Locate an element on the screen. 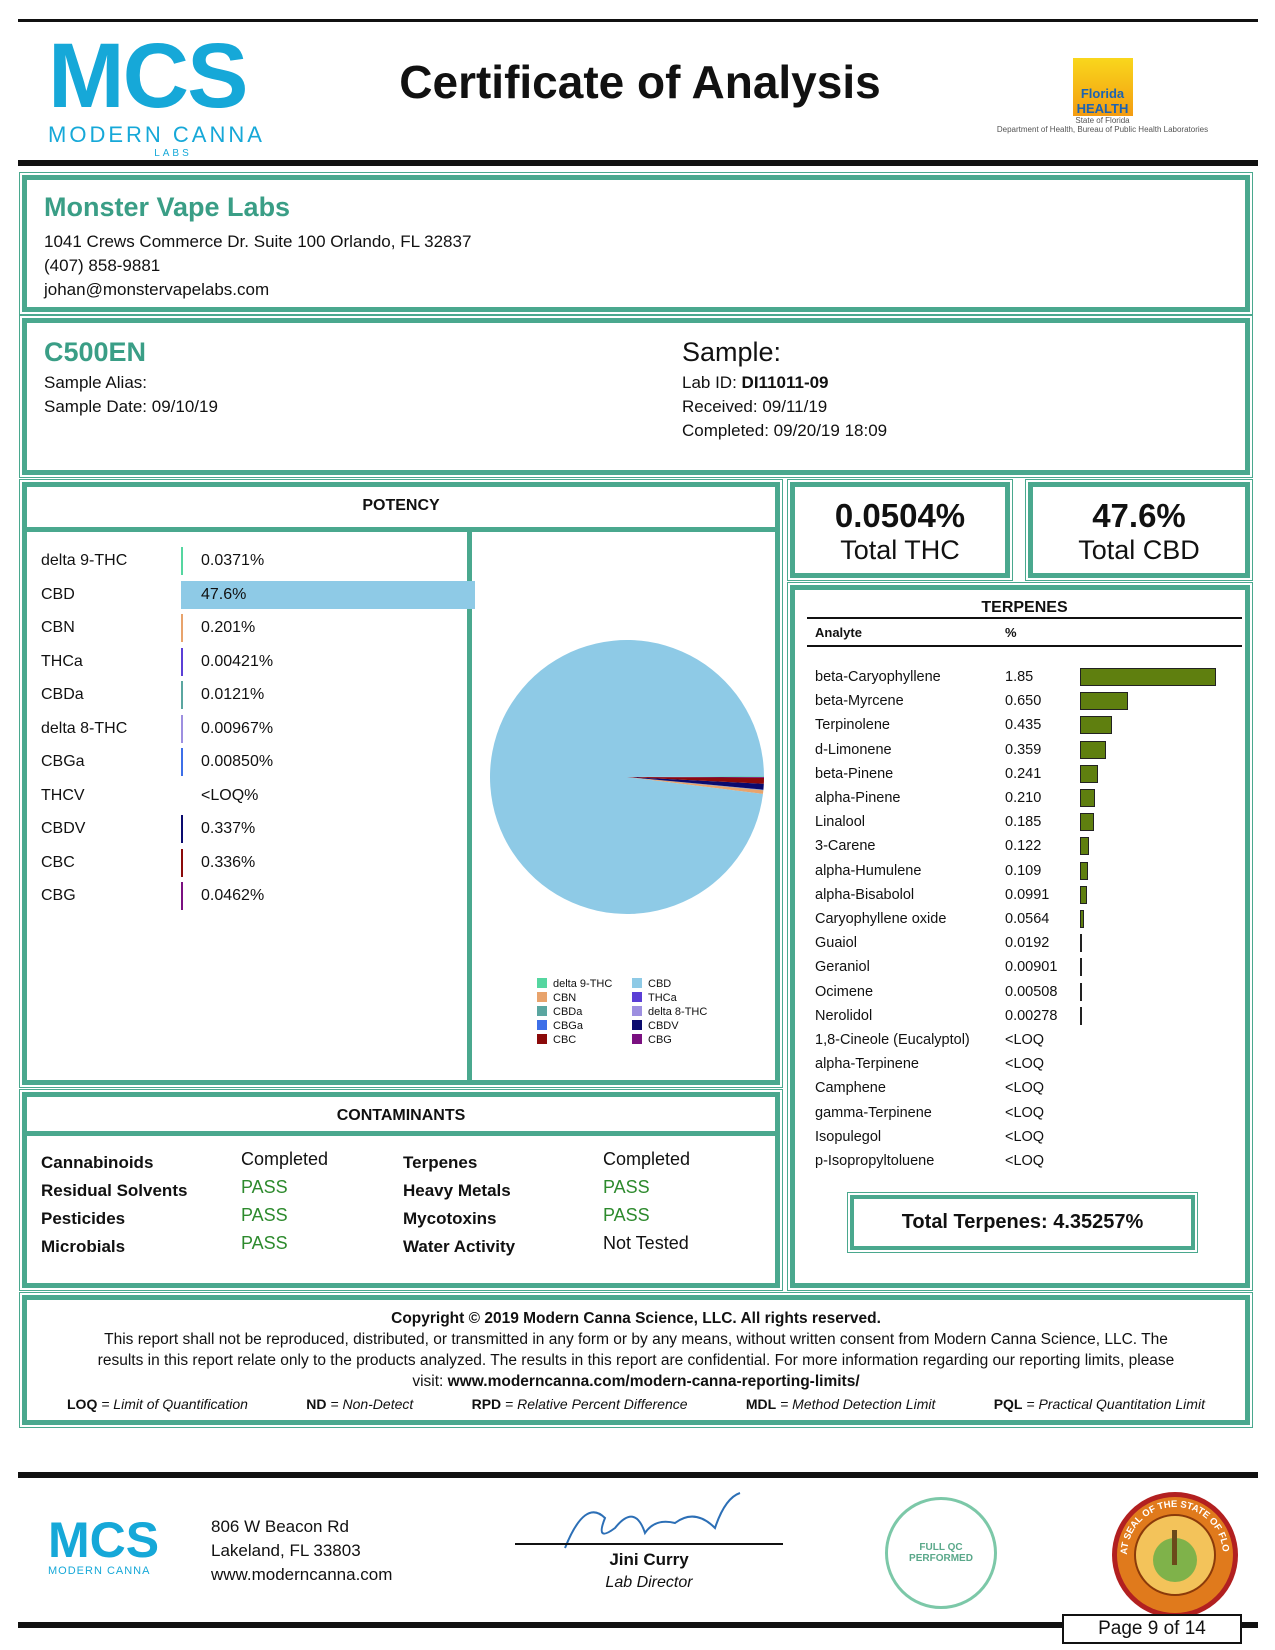 The image size is (1275, 1650). sample-alias: Sample Alias: is located at coordinates (95, 382).